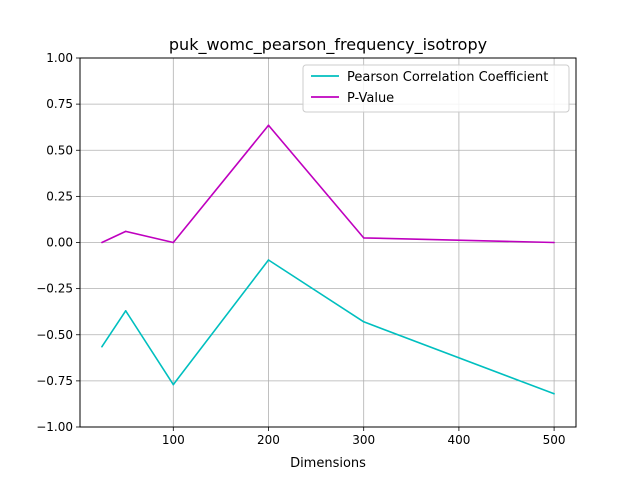 This screenshot has height=480, width=640. Describe the element at coordinates (328, 463) in the screenshot. I see `x-axis-title: Dimensions` at that location.